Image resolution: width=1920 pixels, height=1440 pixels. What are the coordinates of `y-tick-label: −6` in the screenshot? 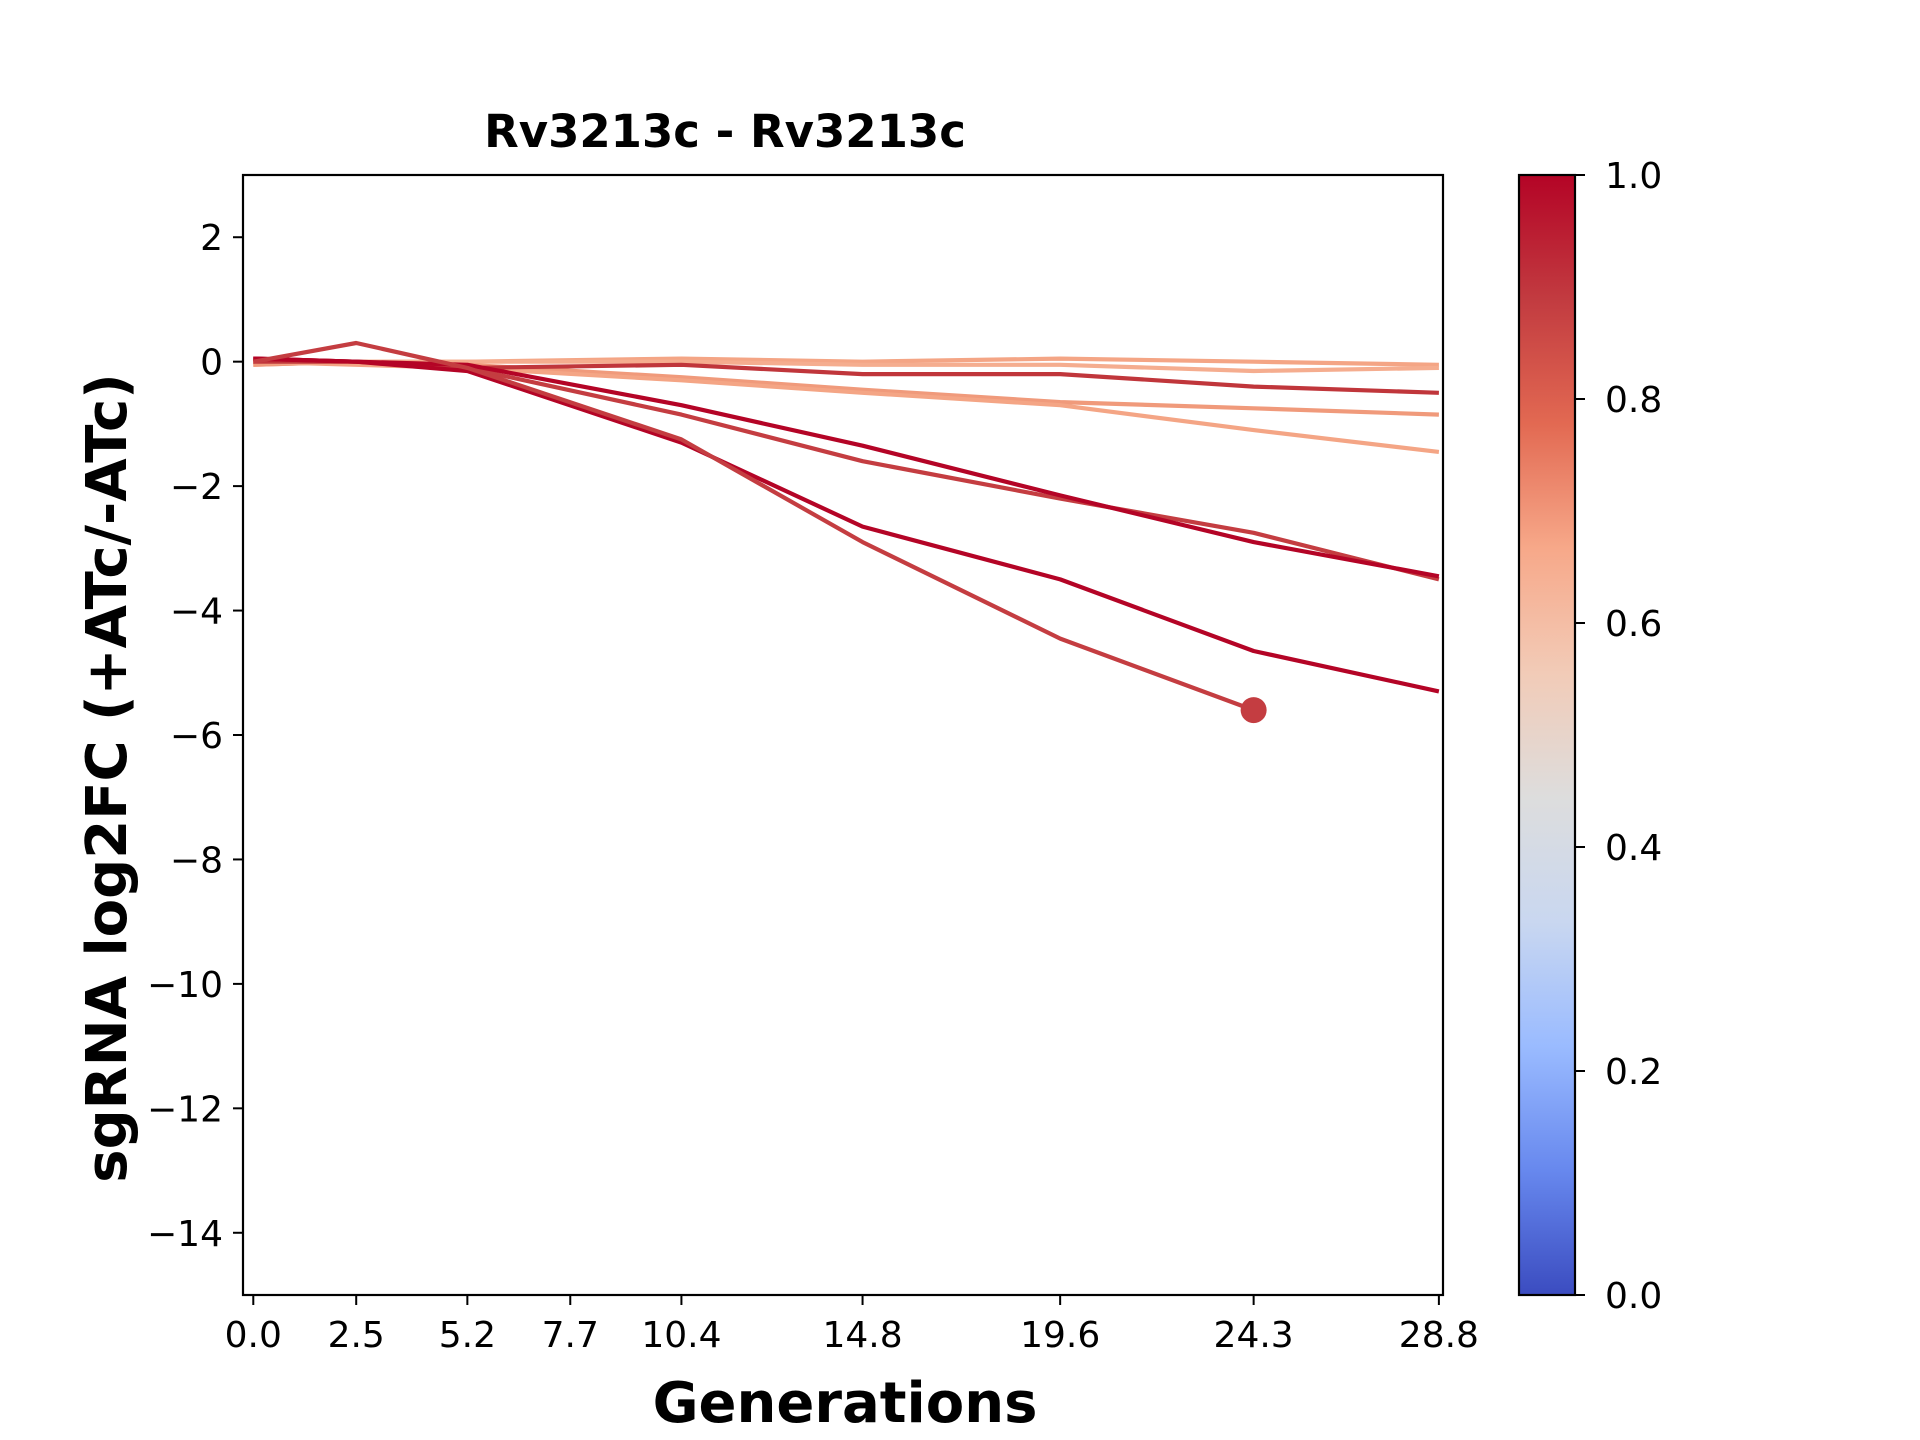 It's located at (196, 736).